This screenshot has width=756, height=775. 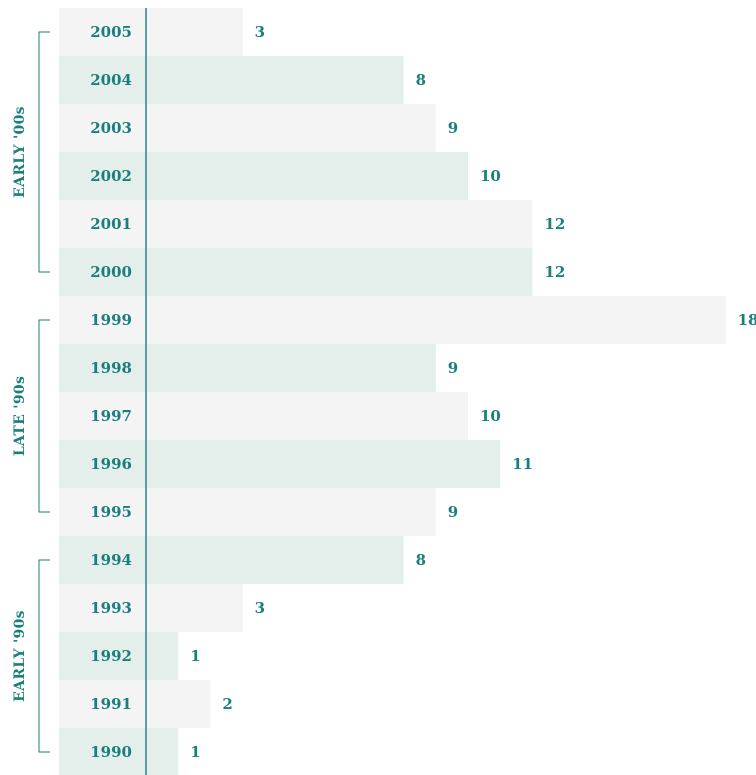 I want to click on value-label-1993: 3, so click(x=260, y=608).